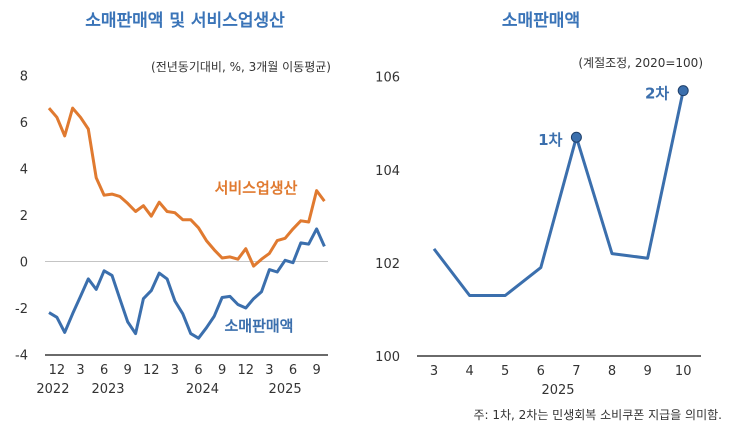 Image resolution: width=730 pixels, height=442 pixels. Describe the element at coordinates (505, 371) in the screenshot. I see `x-tick-label: 5` at that location.